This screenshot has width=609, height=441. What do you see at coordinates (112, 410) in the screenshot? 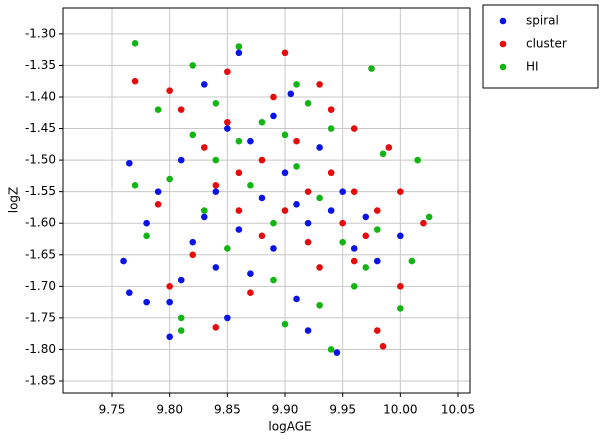
I see `x-tick-label: 9.75` at bounding box center [112, 410].